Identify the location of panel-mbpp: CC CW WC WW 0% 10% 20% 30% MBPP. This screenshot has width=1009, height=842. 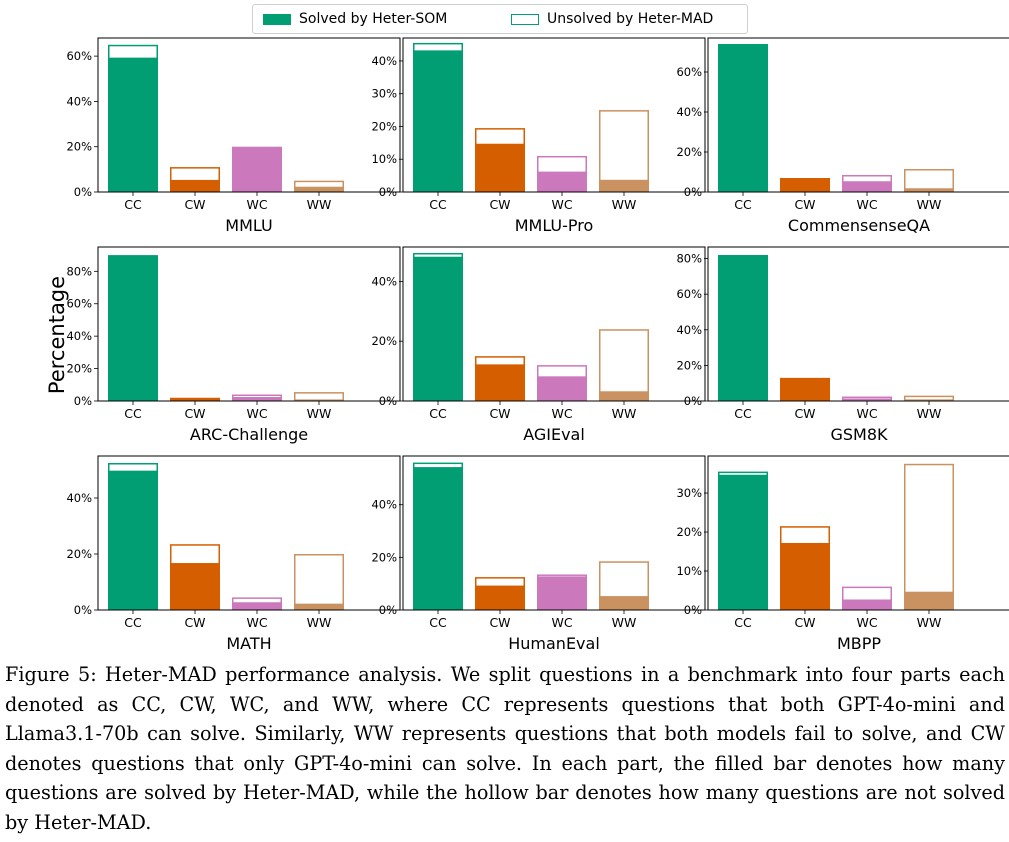
(842, 554).